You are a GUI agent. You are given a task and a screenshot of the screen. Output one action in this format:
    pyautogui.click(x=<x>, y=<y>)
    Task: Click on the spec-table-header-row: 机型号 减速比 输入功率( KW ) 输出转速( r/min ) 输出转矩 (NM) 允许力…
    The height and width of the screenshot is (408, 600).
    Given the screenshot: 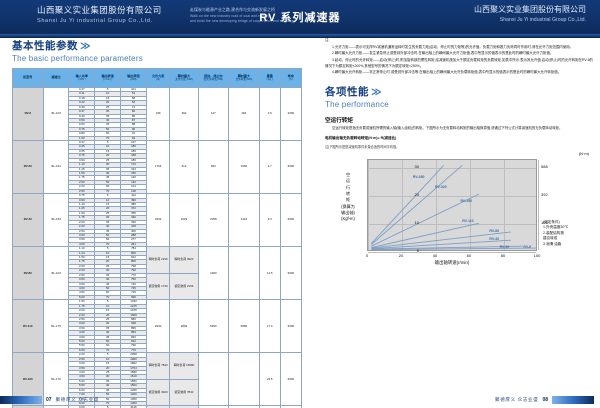 What is the action you would take?
    pyautogui.click(x=157, y=78)
    